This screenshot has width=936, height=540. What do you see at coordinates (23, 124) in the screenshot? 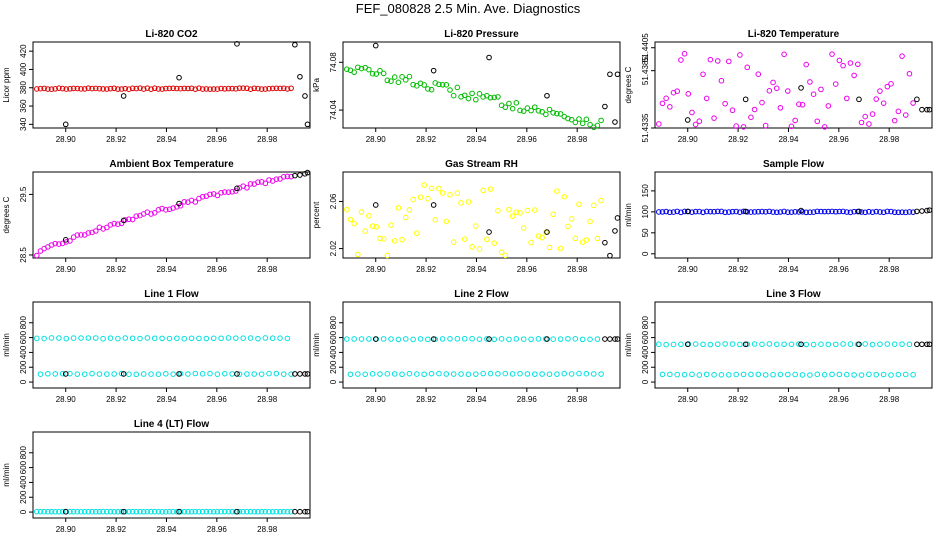
I see `y-tick-label: 340` at bounding box center [23, 124].